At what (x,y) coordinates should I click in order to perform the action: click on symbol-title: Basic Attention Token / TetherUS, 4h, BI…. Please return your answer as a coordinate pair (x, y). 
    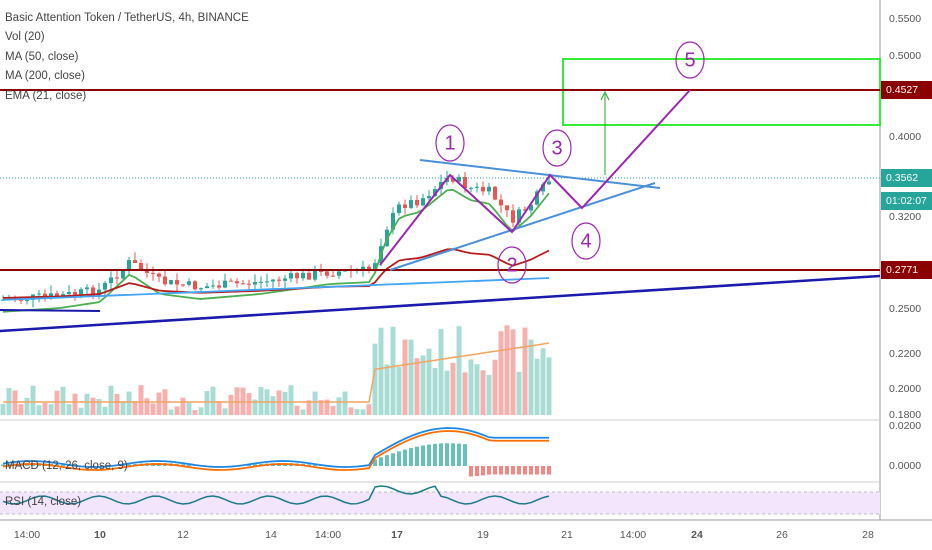
    Looking at the image, I should click on (127, 18).